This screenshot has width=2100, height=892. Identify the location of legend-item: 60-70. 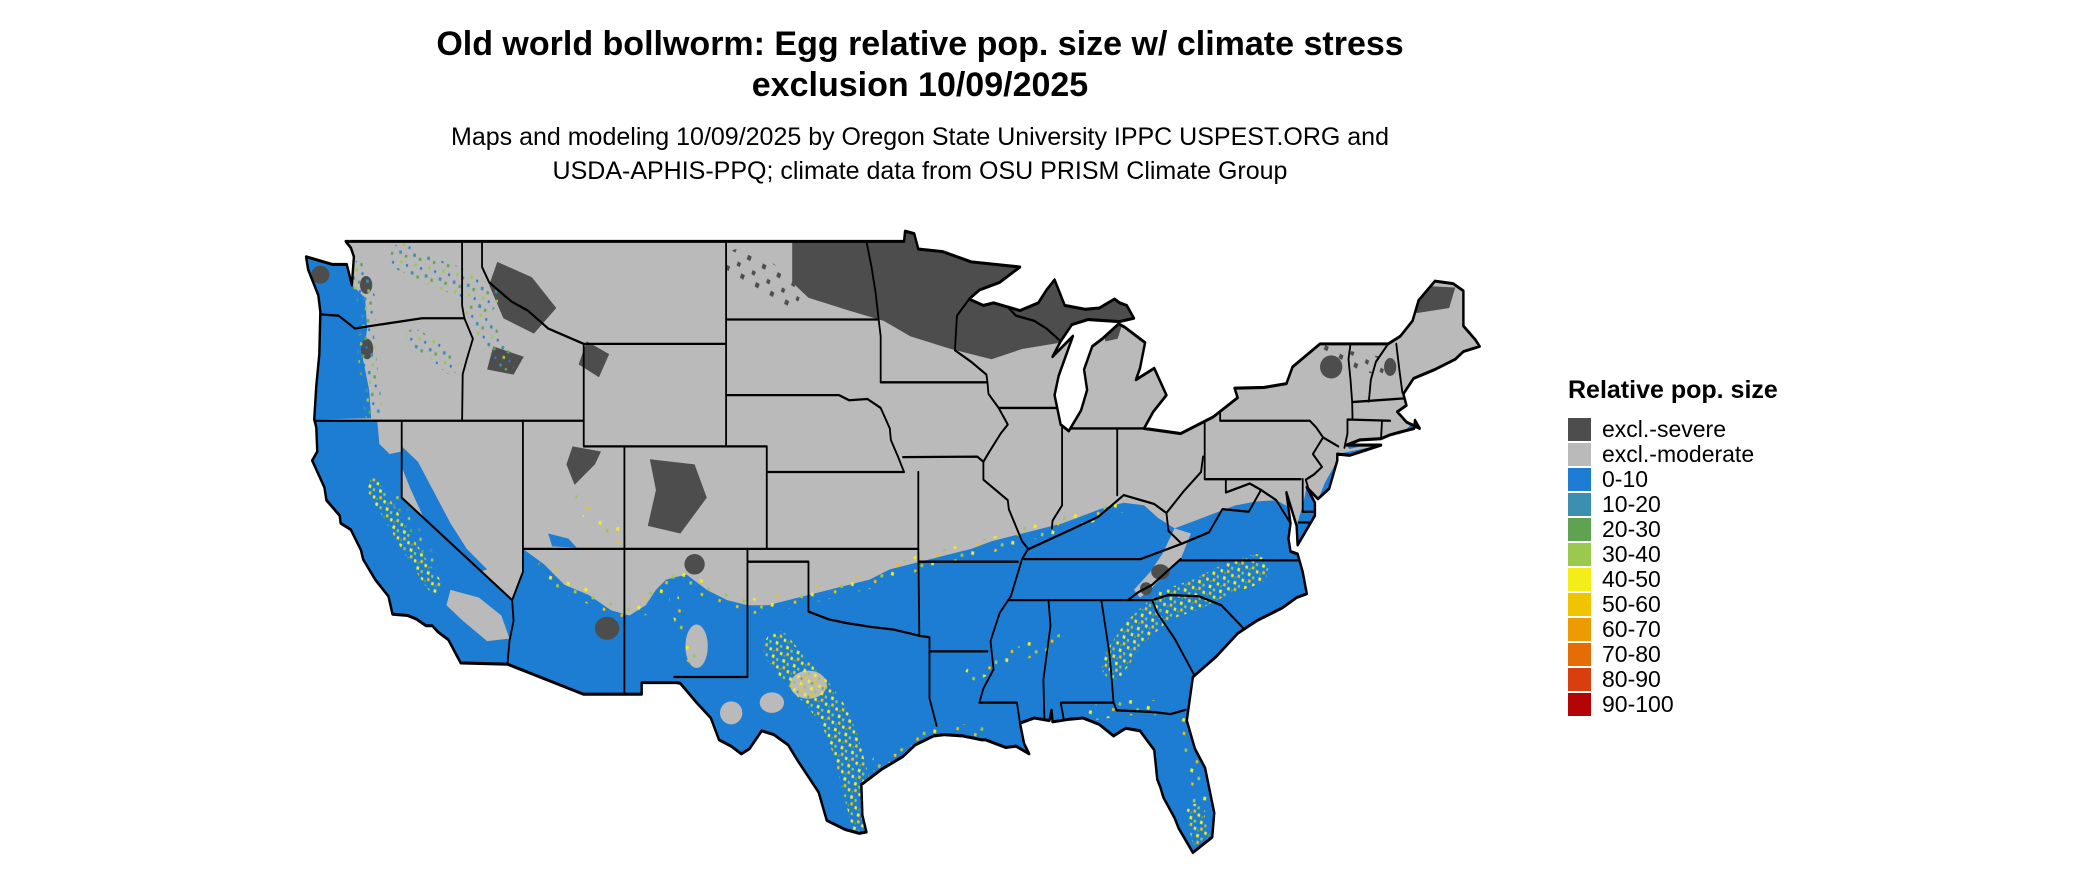
(1718, 629).